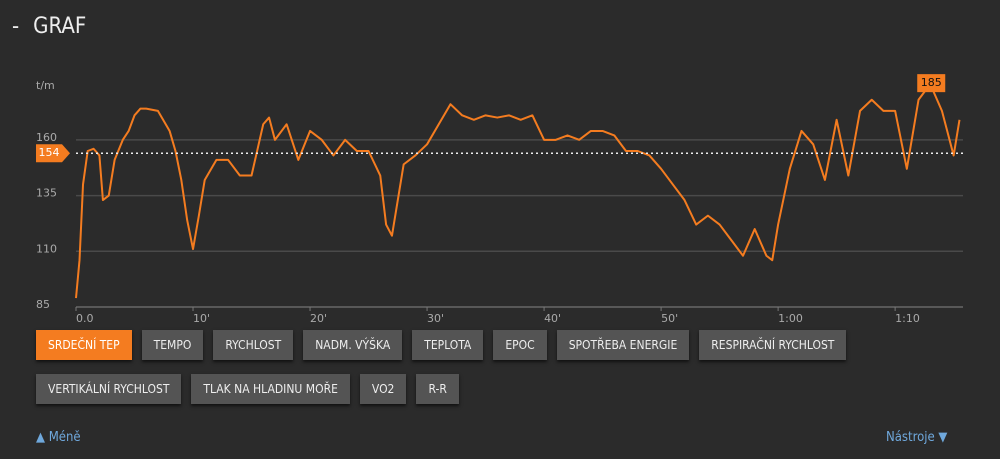 The image size is (1000, 459). I want to click on metric-button: SRDEČNÍ TEP, so click(84, 345).